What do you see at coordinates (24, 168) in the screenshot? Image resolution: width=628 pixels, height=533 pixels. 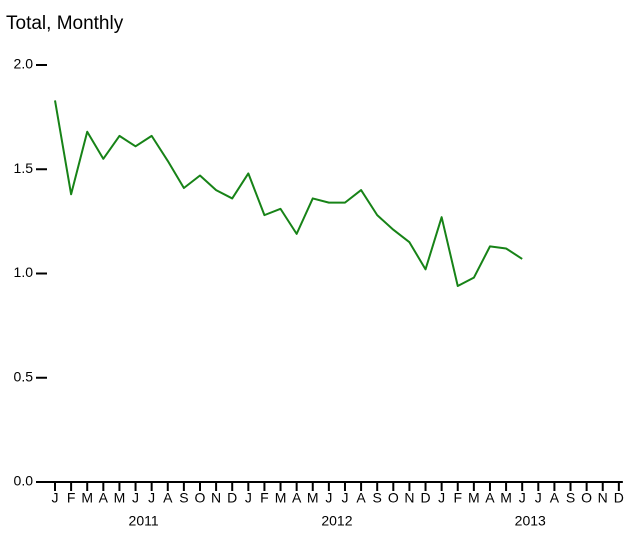 I see `y-tick-label: 1.5` at bounding box center [24, 168].